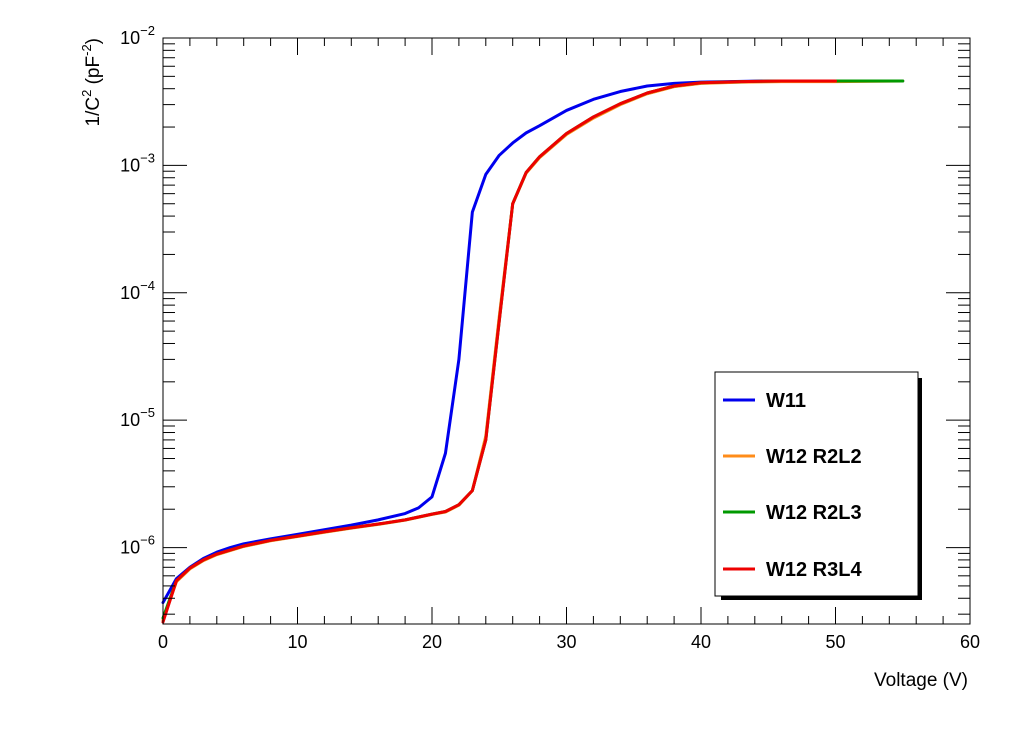  What do you see at coordinates (86, 50) in the screenshot?
I see `y-axis-title-sup2: -2` at bounding box center [86, 50].